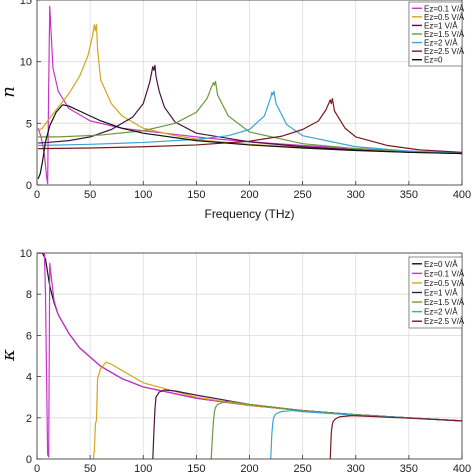 This screenshot has width=474, height=474. I want to click on y-tick-label: 2, so click(29, 419).